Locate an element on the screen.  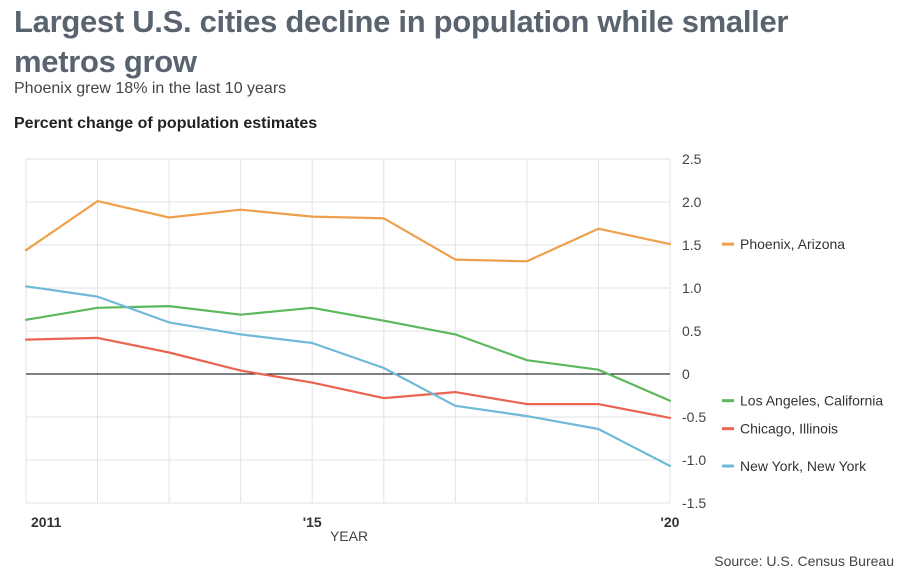
chart-subtitle: Phoenix grew 18% in the last 10 years is located at coordinates (150, 88).